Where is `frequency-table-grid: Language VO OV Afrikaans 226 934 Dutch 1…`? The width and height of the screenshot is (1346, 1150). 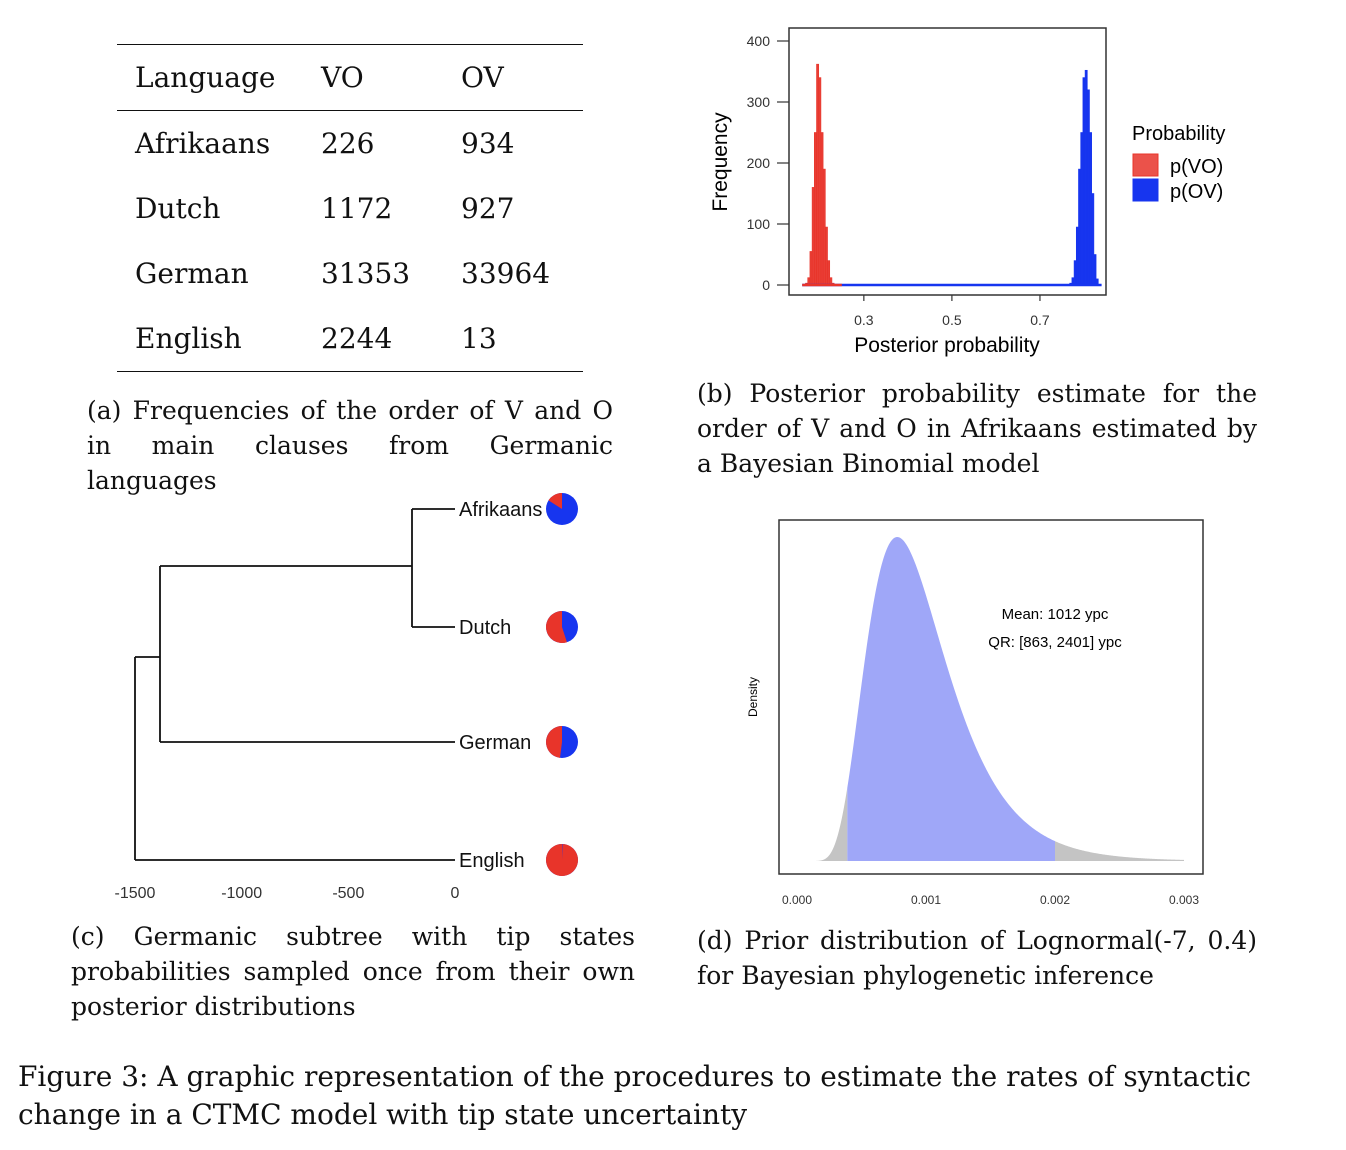 frequency-table-grid: Language VO OV Afrikaans 226 934 Dutch 1… is located at coordinates (350, 208).